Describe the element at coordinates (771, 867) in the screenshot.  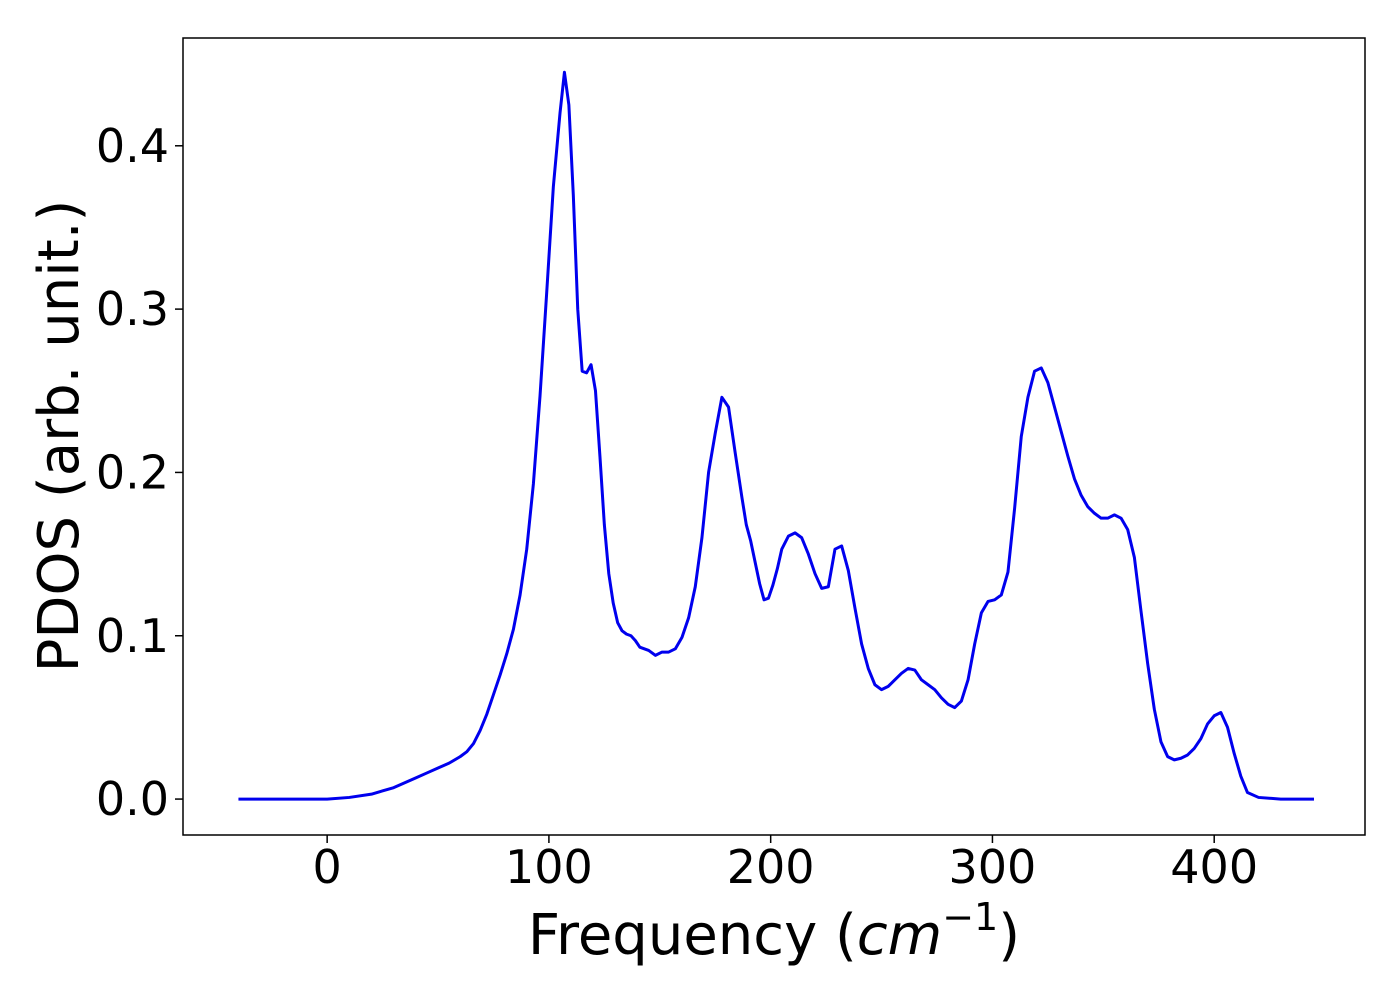
I see `x-tick-label: 200` at that location.